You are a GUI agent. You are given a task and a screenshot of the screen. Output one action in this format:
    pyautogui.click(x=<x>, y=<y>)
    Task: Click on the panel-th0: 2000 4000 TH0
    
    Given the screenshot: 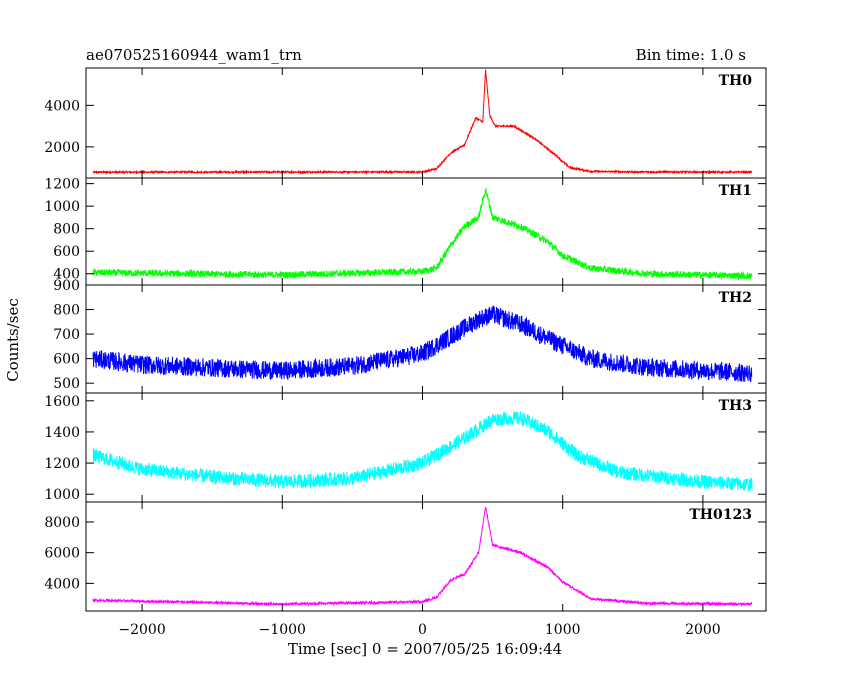 What is the action you would take?
    pyautogui.click(x=405, y=123)
    